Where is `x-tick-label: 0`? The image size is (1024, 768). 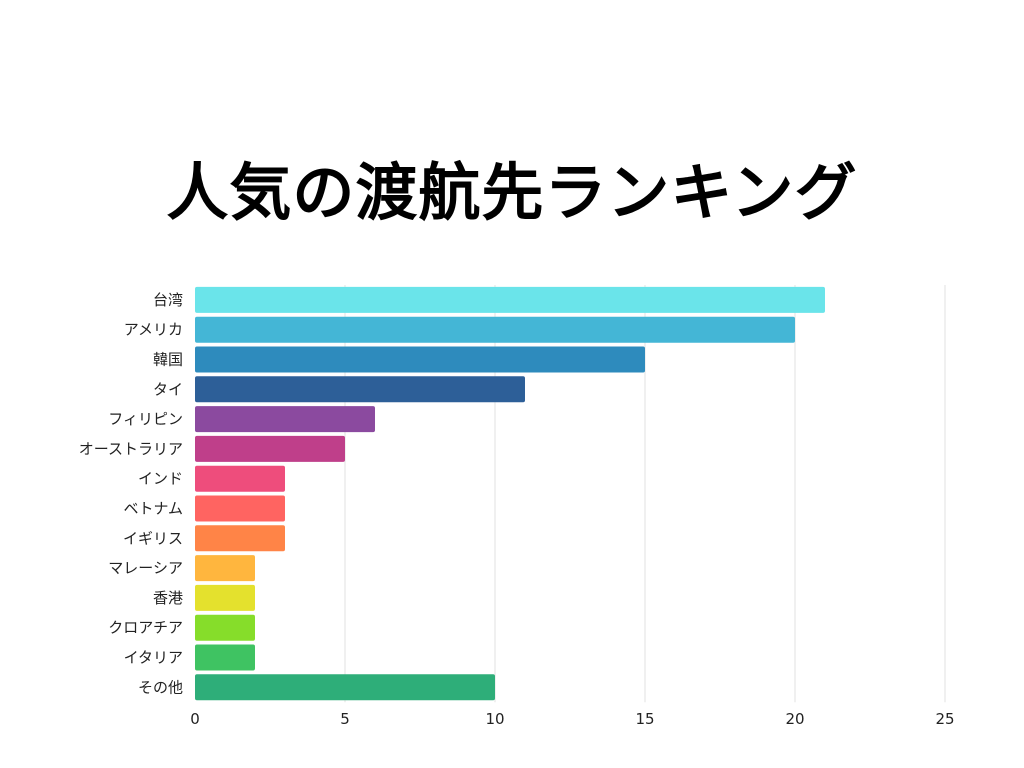 x-tick-label: 0 is located at coordinates (195, 719).